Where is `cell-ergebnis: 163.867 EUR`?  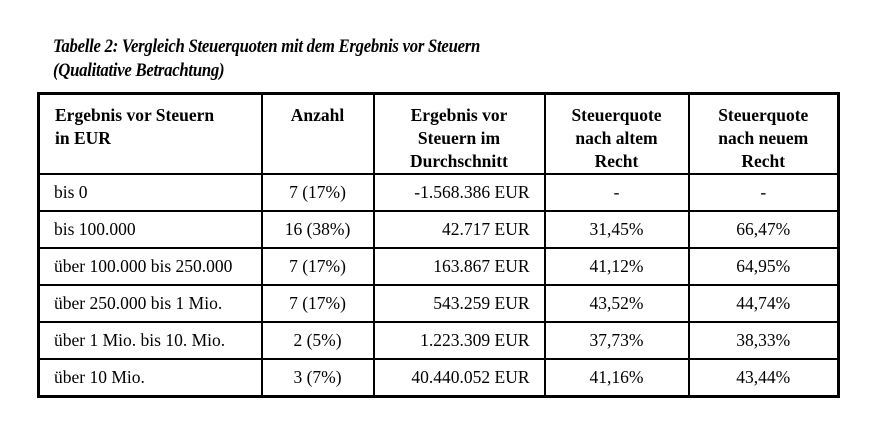 cell-ergebnis: 163.867 EUR is located at coordinates (459, 266).